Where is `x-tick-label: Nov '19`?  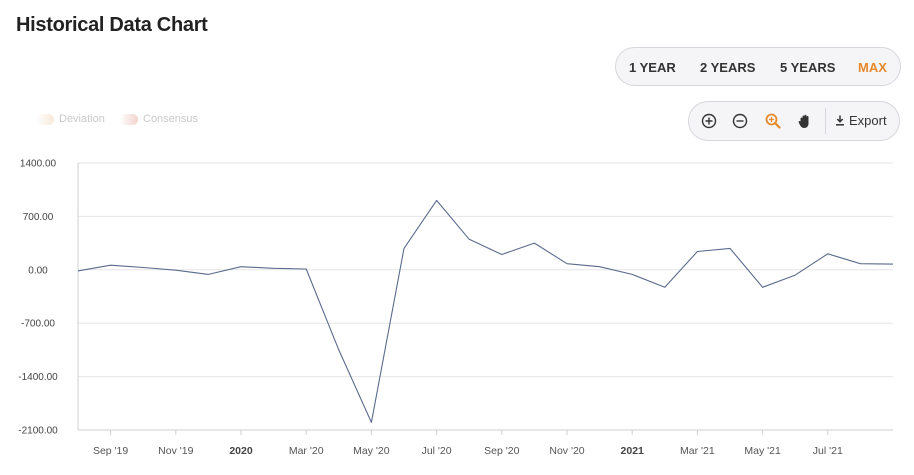 x-tick-label: Nov '19 is located at coordinates (175, 451).